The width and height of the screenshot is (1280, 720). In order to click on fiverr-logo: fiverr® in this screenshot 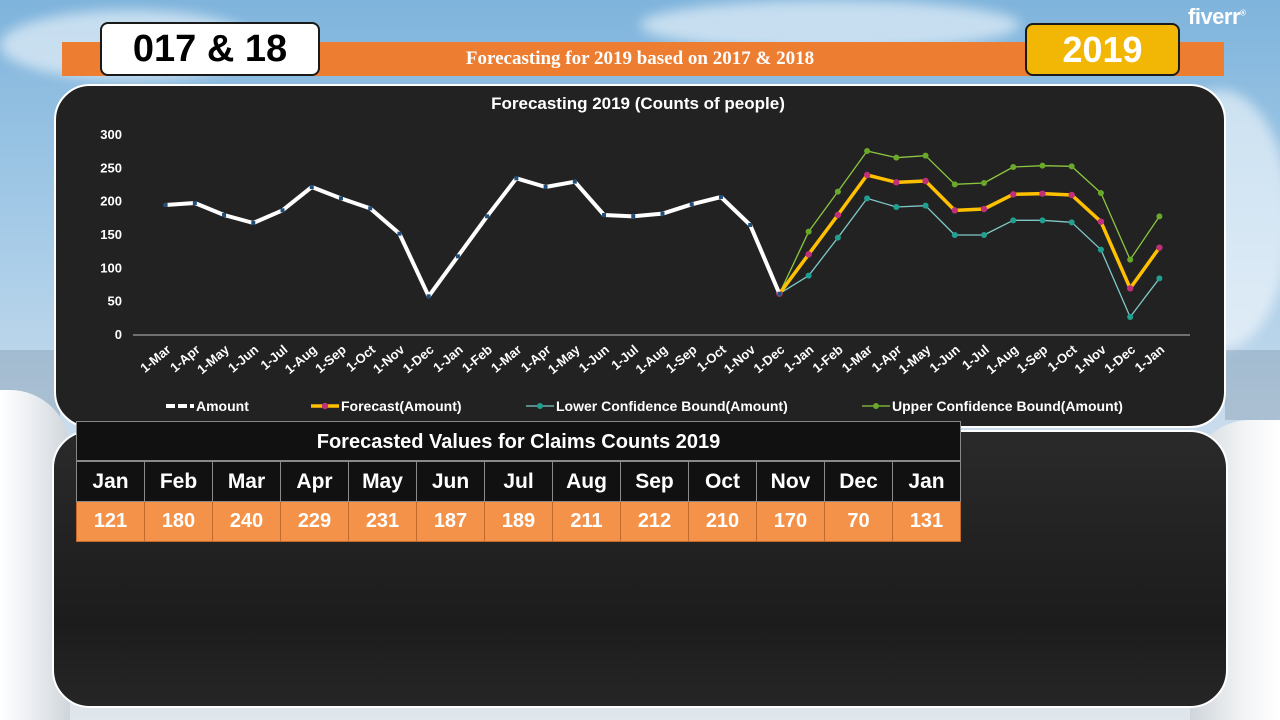, I will do `click(1217, 17)`.